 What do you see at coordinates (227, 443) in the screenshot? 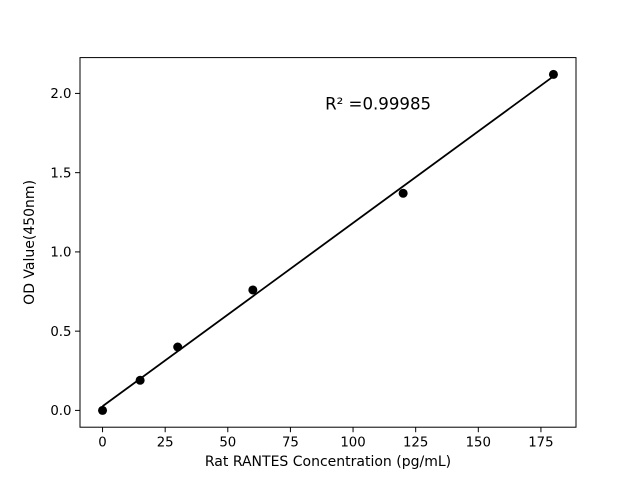
I see `x-axis-tick-label: 50` at bounding box center [227, 443].